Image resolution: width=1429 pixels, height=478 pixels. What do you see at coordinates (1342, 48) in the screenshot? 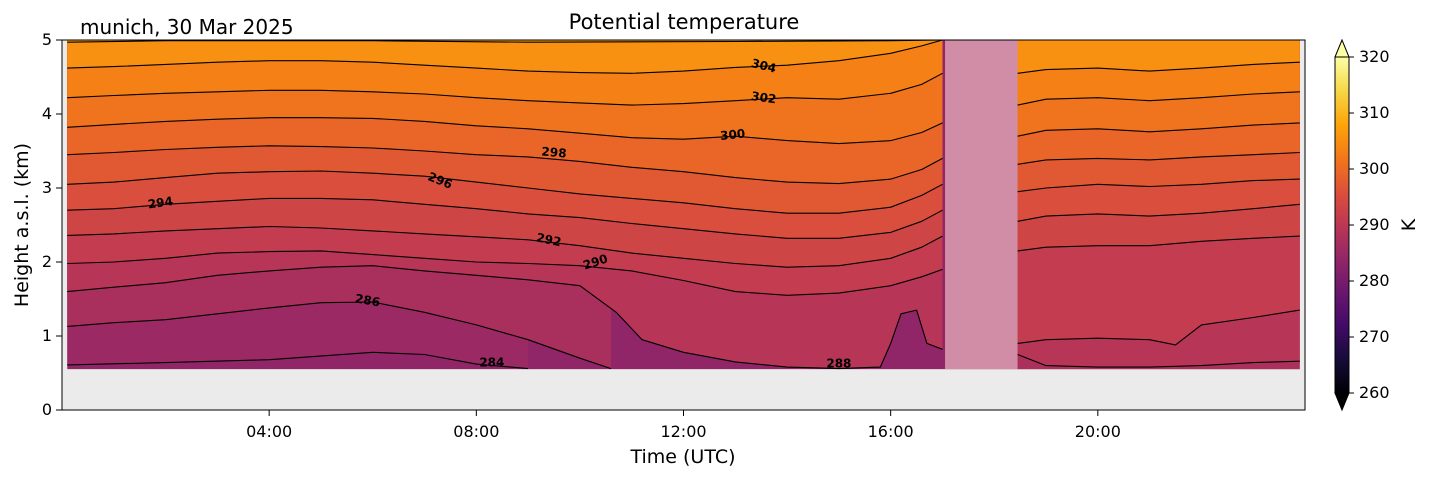
I see `colorbar-extend-max` at bounding box center [1342, 48].